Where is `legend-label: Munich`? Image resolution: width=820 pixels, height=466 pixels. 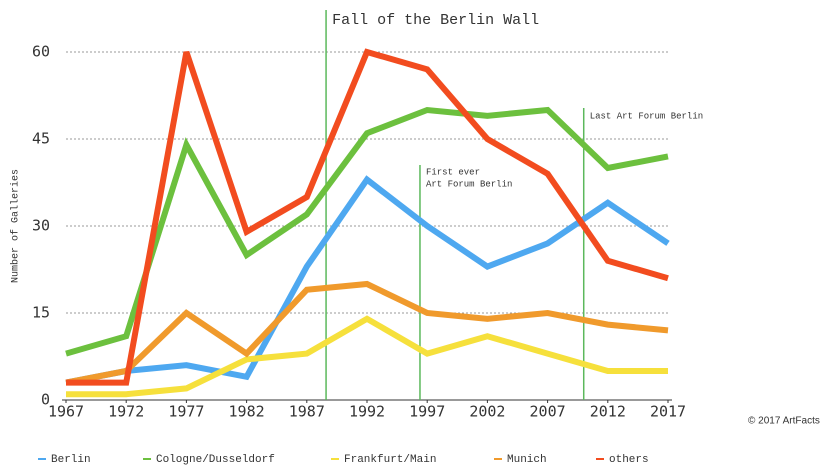
legend-label: Munich is located at coordinates (527, 460).